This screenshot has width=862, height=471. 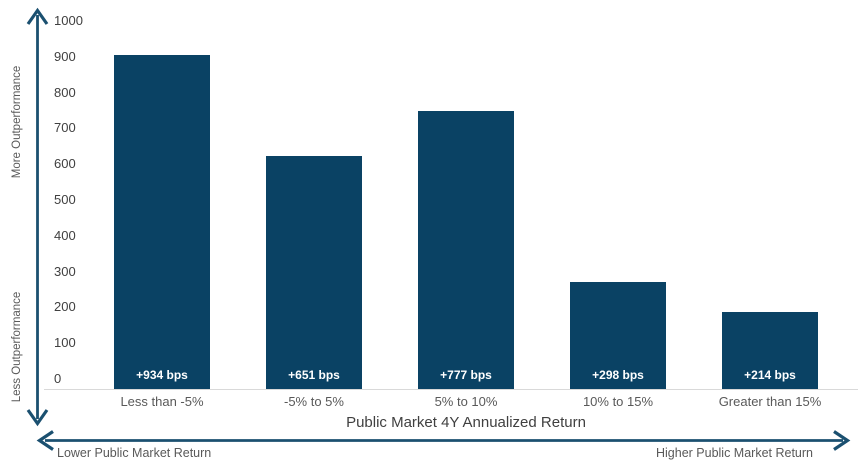 What do you see at coordinates (134, 453) in the screenshot?
I see `x-axis-annotation-lower-return: Lower Public Market Return` at bounding box center [134, 453].